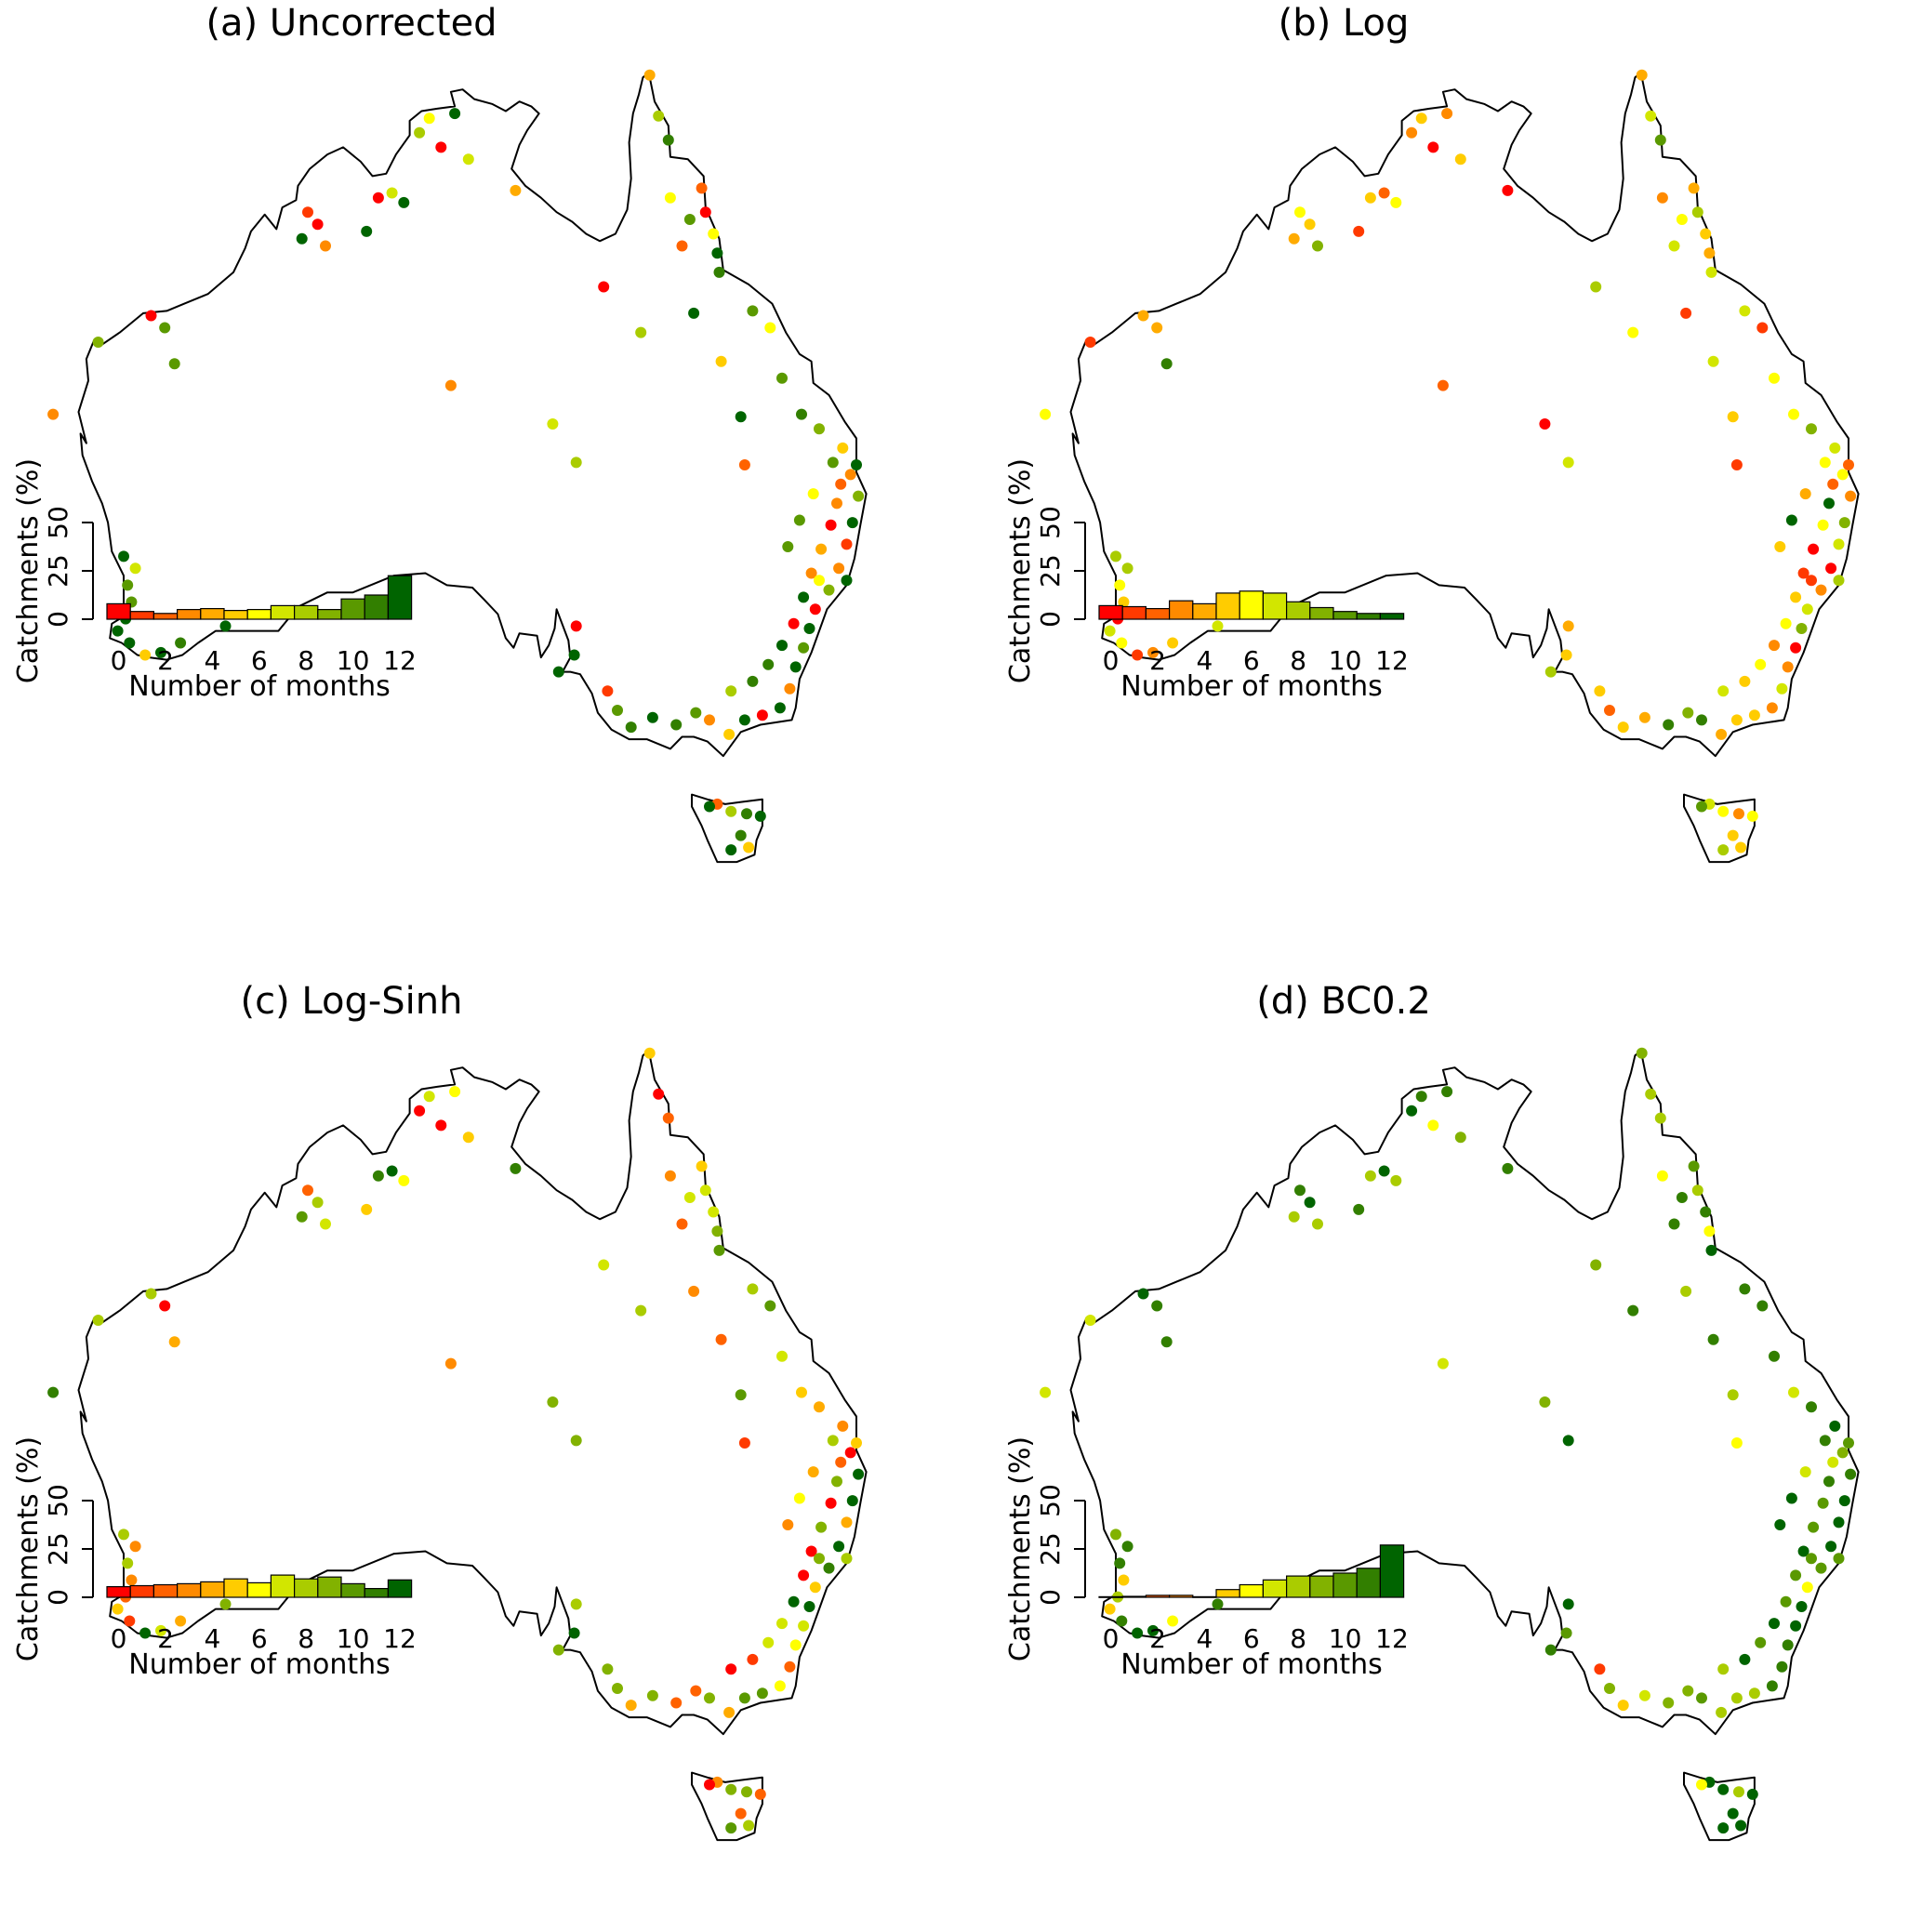  What do you see at coordinates (1719, 1807) in the screenshot?
I see `tasmania-coastline` at bounding box center [1719, 1807].